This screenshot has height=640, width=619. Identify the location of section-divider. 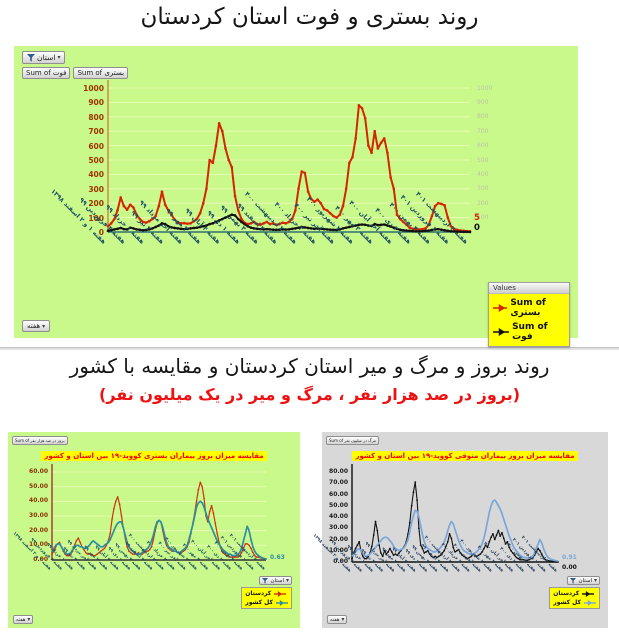
(309, 348).